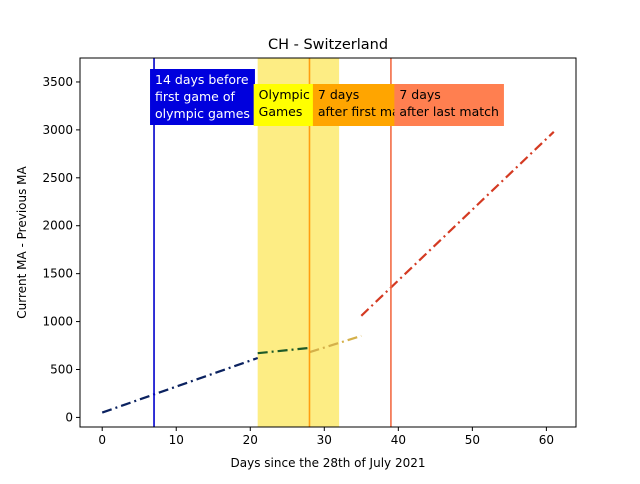 The image size is (640, 484). I want to click on annotation-2: Olympic Games, so click(284, 105).